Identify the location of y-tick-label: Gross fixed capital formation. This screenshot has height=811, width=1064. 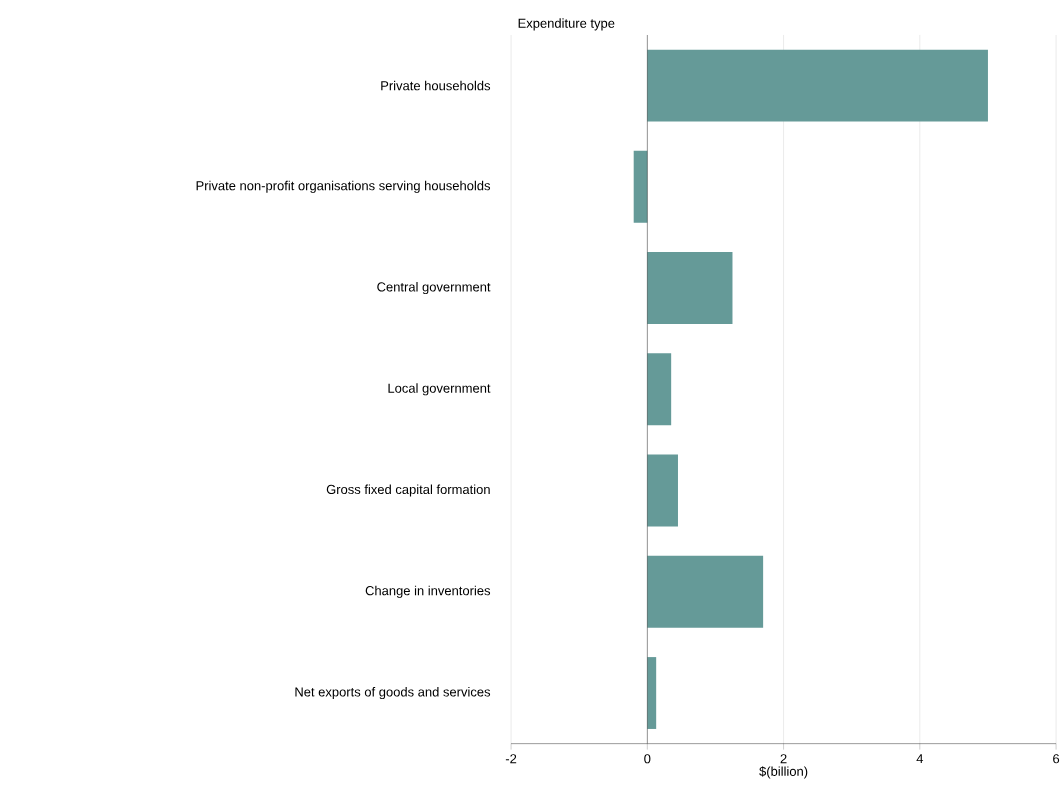
(408, 490).